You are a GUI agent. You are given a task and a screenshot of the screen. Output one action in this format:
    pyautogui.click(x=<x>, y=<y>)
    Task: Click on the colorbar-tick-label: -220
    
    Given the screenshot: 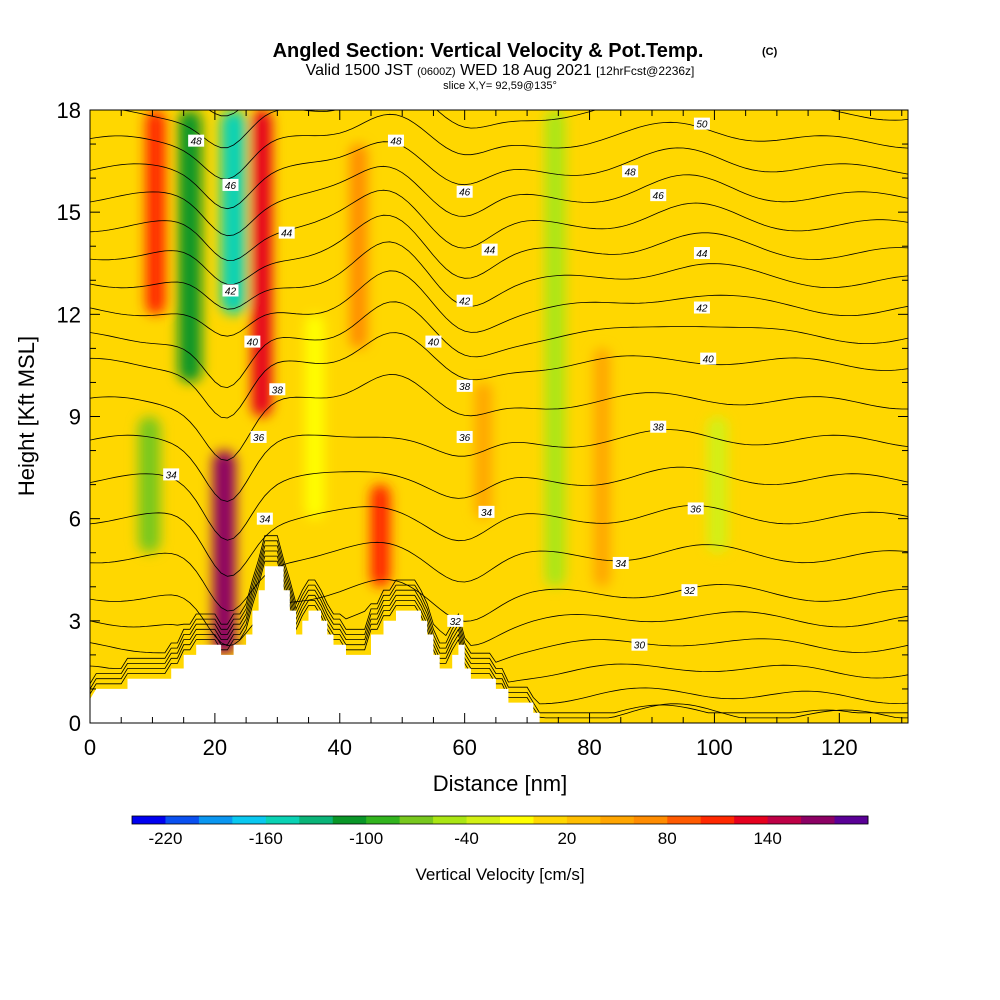 What is the action you would take?
    pyautogui.click(x=165, y=838)
    